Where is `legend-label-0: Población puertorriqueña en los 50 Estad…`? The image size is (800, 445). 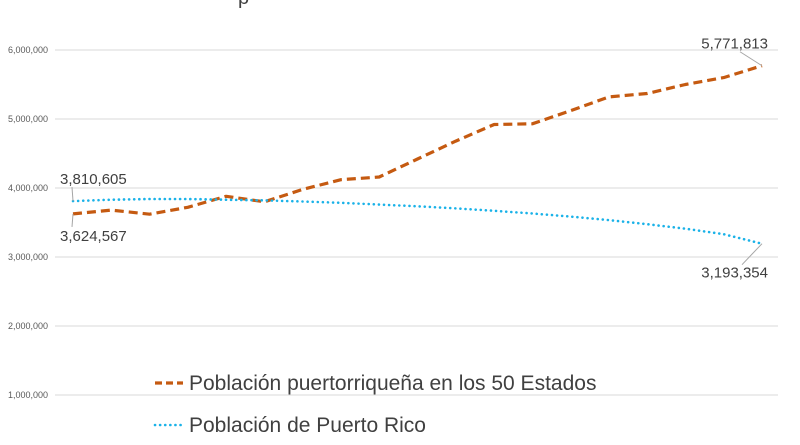 legend-label-0: Población puertorriqueña en los 50 Estad… is located at coordinates (392, 383).